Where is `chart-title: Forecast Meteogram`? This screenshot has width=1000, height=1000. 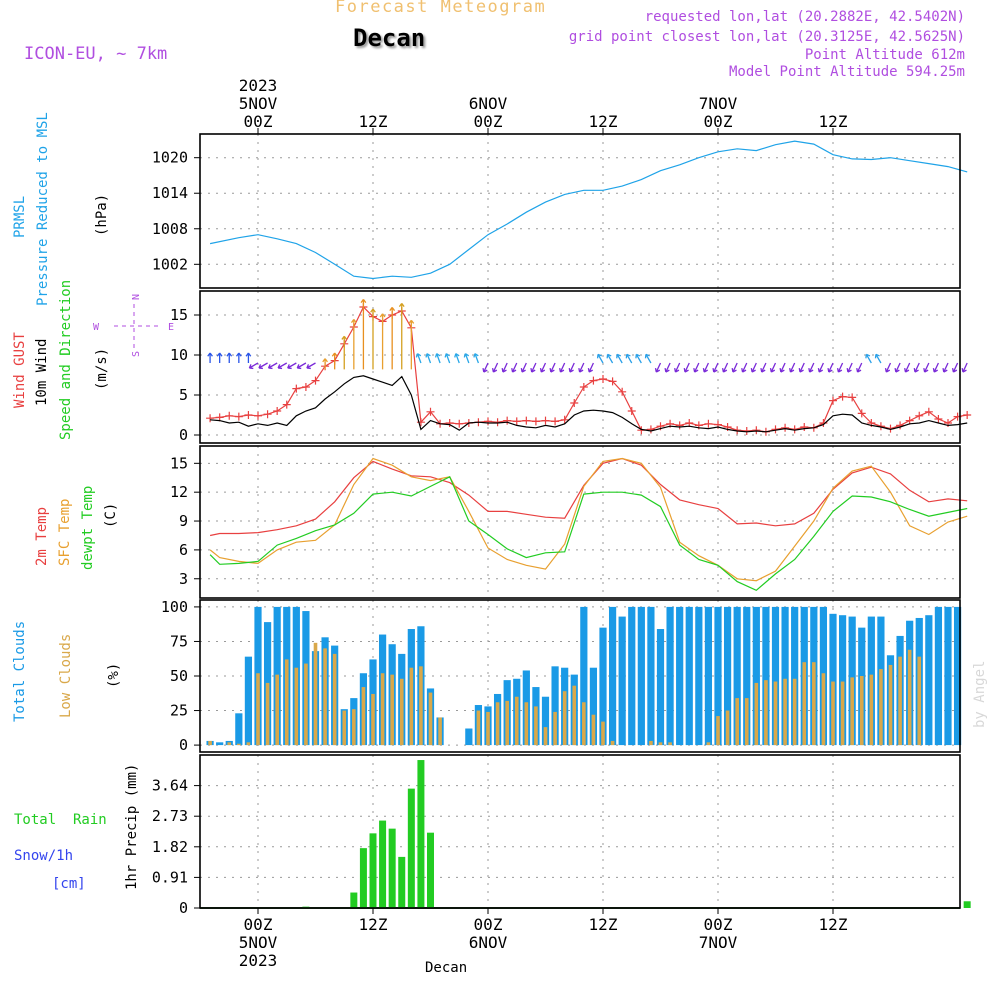
chart-title: Forecast Meteogram is located at coordinates (441, 8).